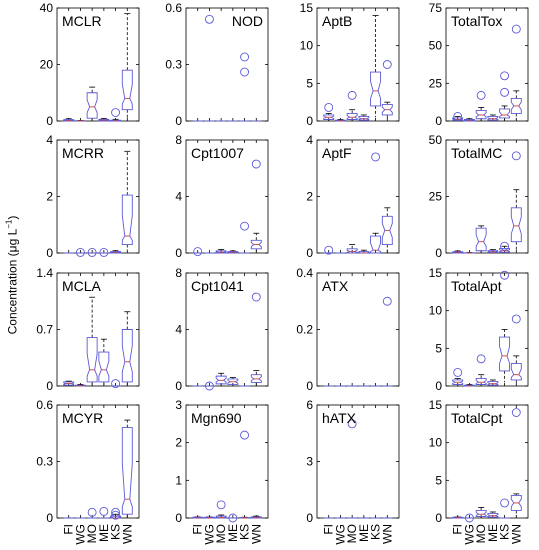 The image size is (539, 550). What do you see at coordinates (82, 21) in the screenshot?
I see `panel-title: MCLR` at bounding box center [82, 21].